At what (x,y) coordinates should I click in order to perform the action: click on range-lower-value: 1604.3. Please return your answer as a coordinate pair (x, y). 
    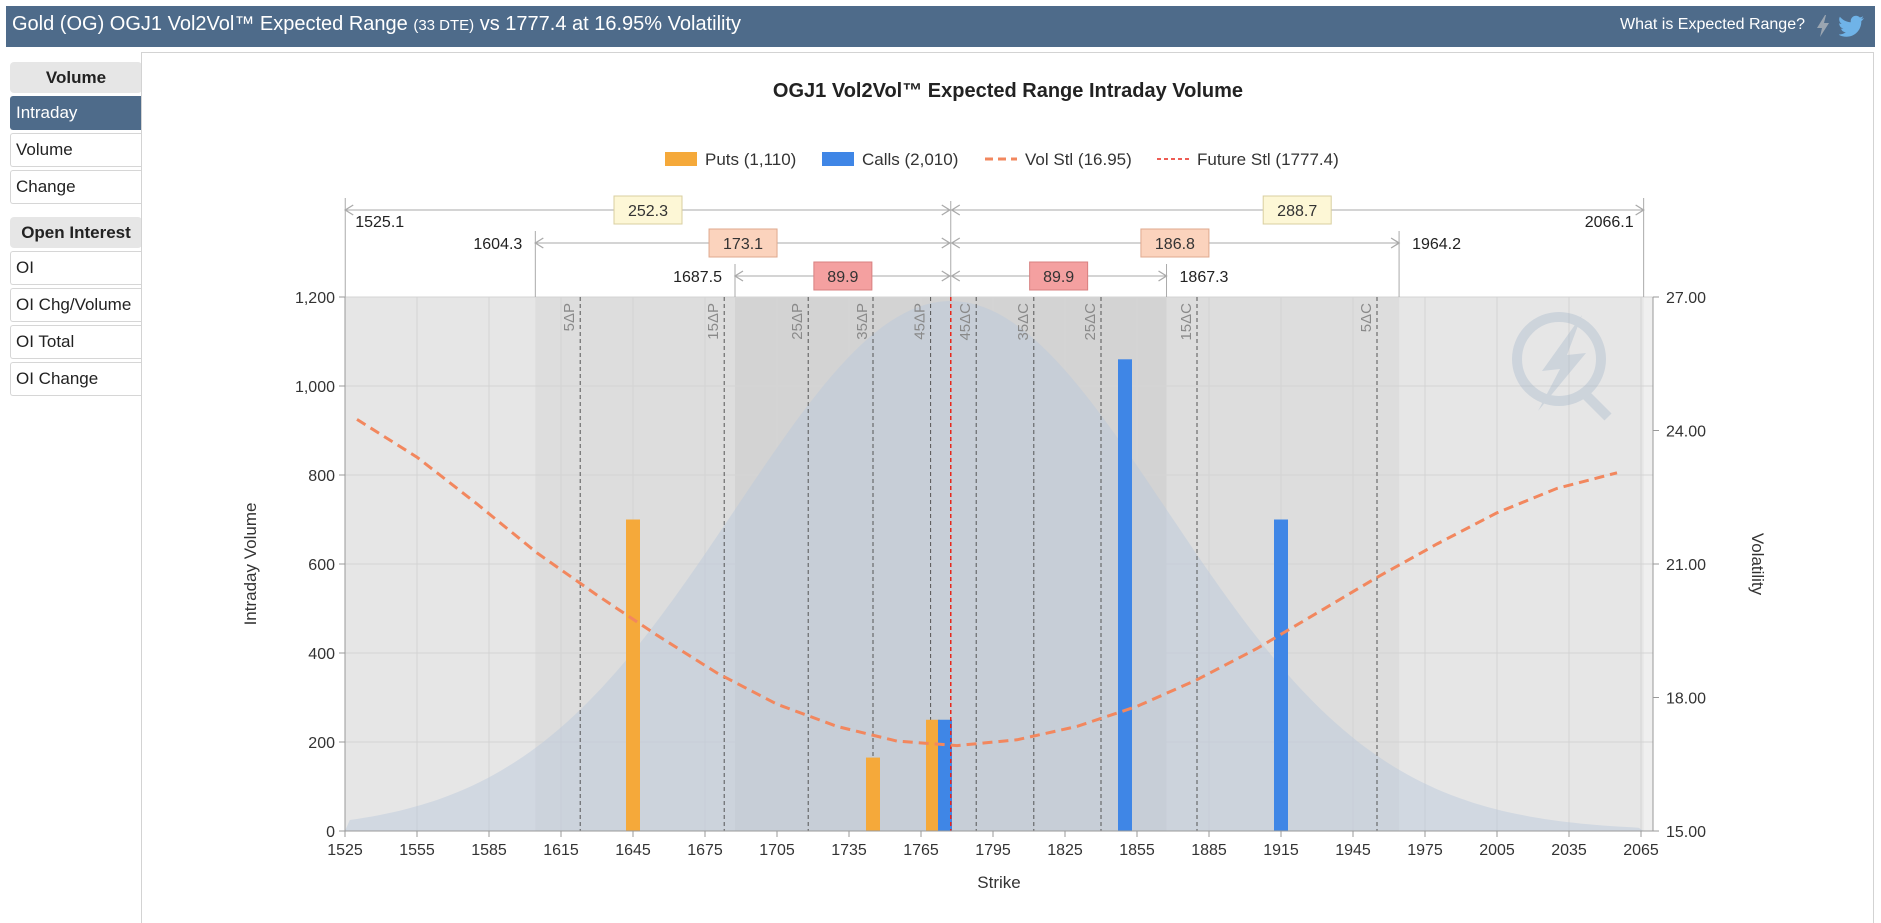
    Looking at the image, I should click on (497, 244).